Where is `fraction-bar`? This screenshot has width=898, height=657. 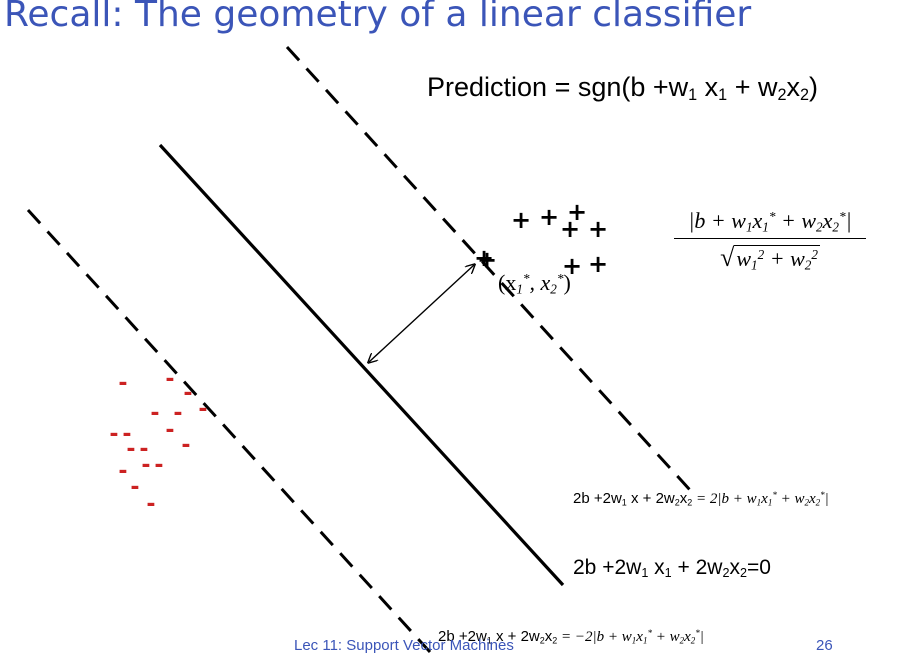 fraction-bar is located at coordinates (770, 238).